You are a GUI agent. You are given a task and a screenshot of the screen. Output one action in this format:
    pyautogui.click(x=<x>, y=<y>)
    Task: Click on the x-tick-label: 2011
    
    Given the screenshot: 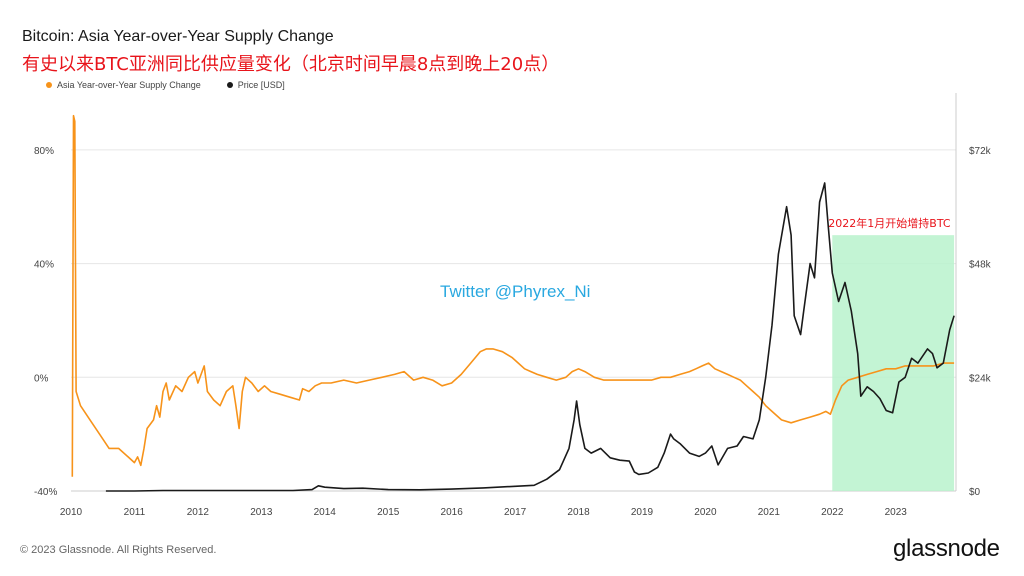 What is the action you would take?
    pyautogui.click(x=135, y=512)
    